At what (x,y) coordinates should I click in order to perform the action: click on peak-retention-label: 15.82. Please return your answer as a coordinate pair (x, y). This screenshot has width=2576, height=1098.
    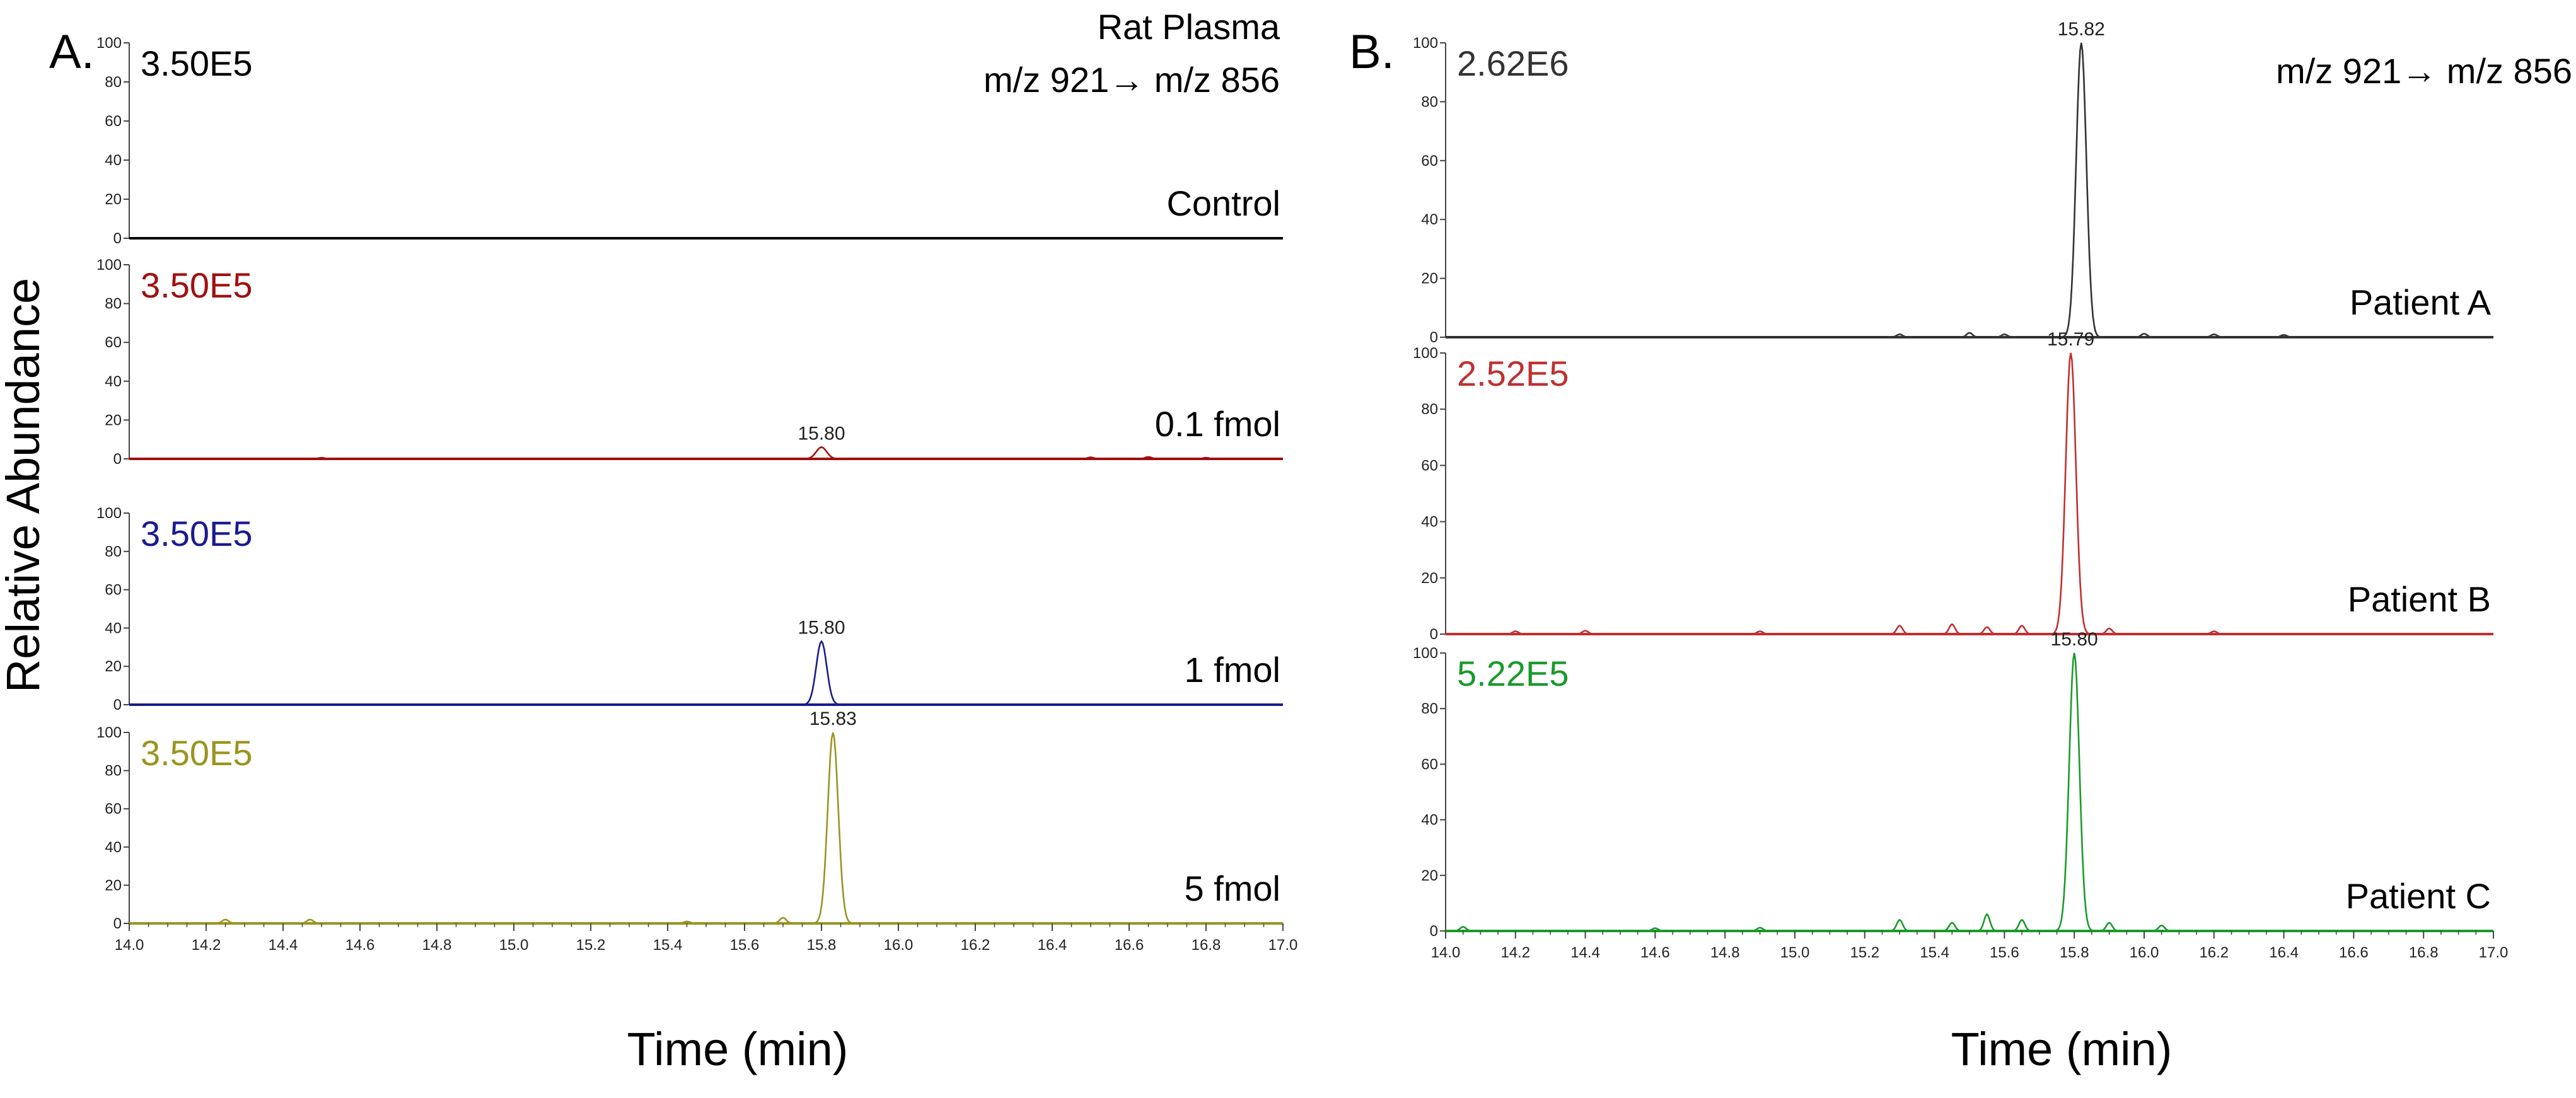
    Looking at the image, I should click on (2081, 29).